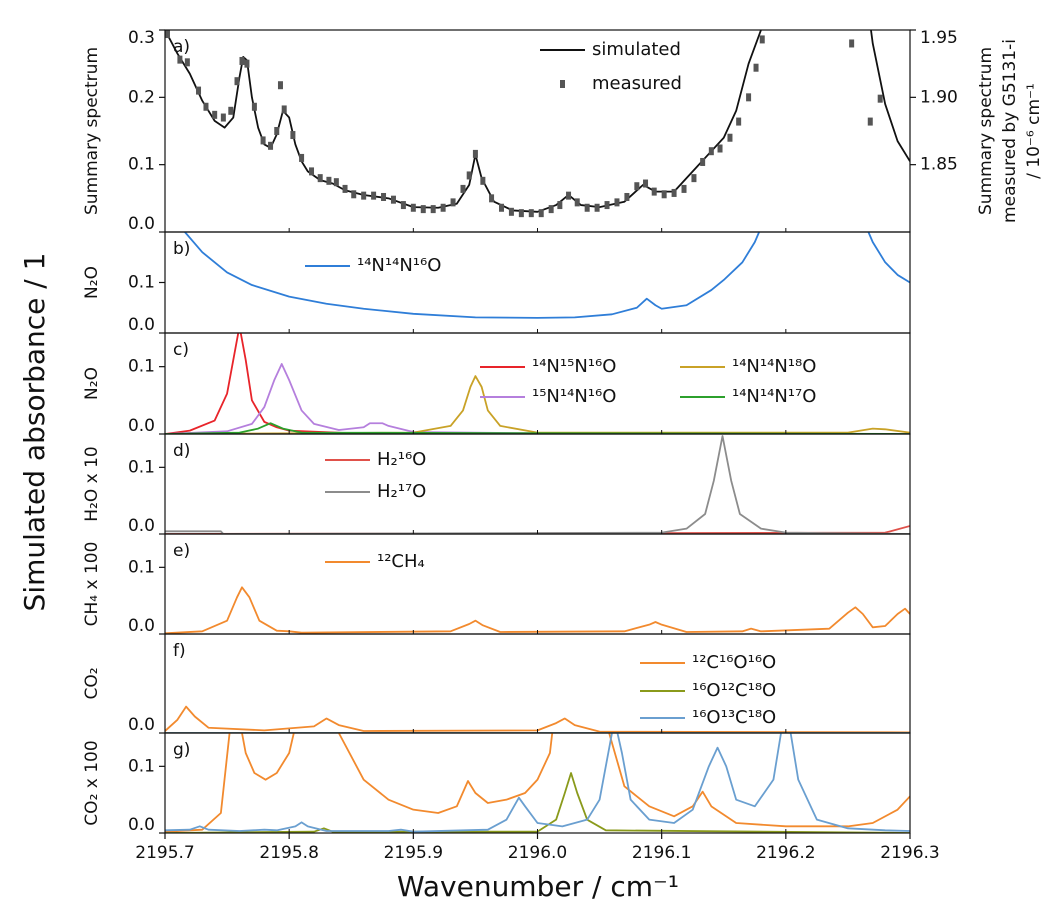  Describe the element at coordinates (939, 97) in the screenshot. I see `y2-tick-label: 1.90` at that location.